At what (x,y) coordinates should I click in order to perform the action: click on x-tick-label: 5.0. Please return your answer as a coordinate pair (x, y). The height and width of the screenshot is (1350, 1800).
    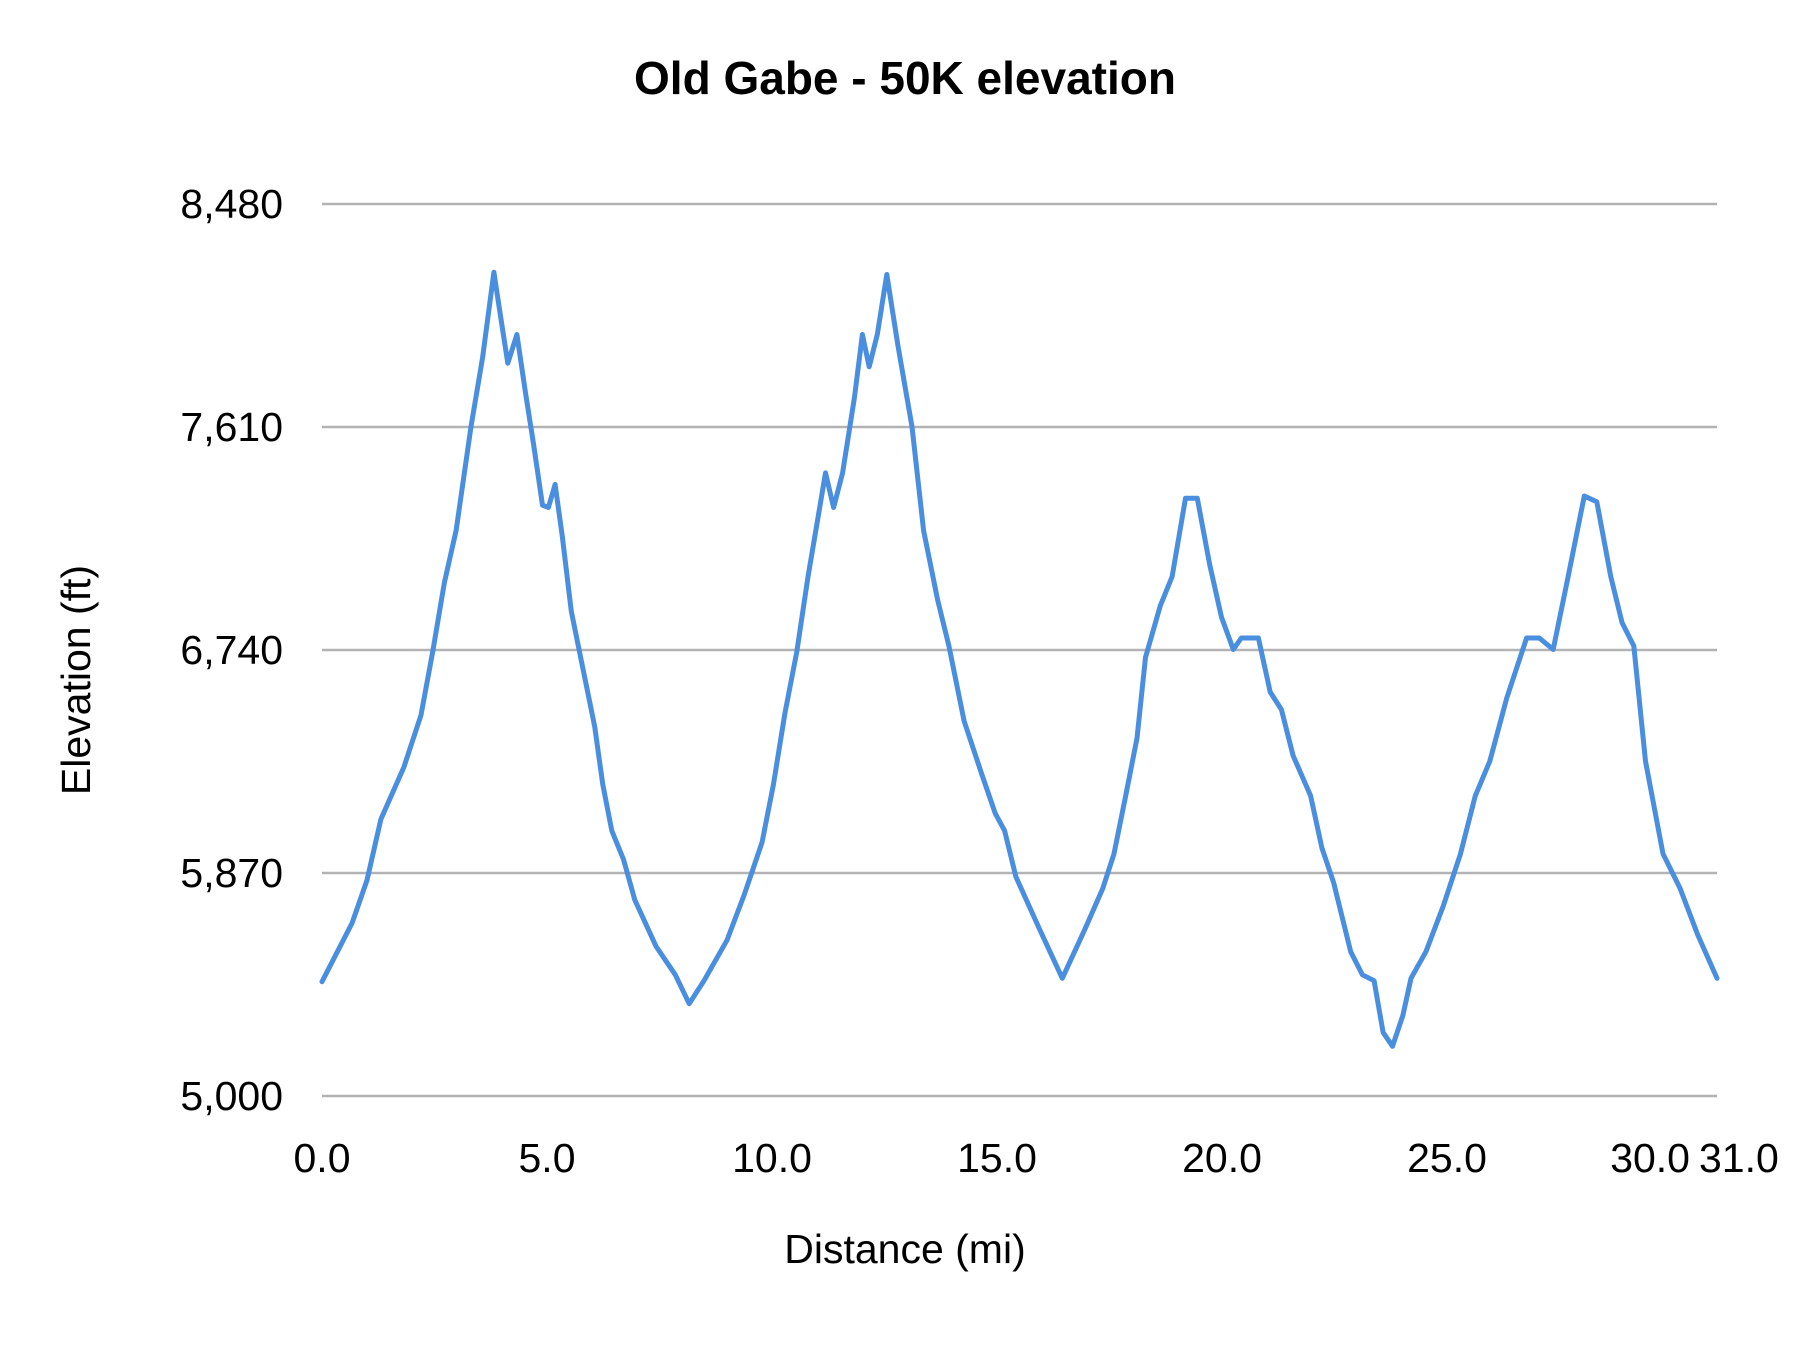
    Looking at the image, I should click on (547, 1158).